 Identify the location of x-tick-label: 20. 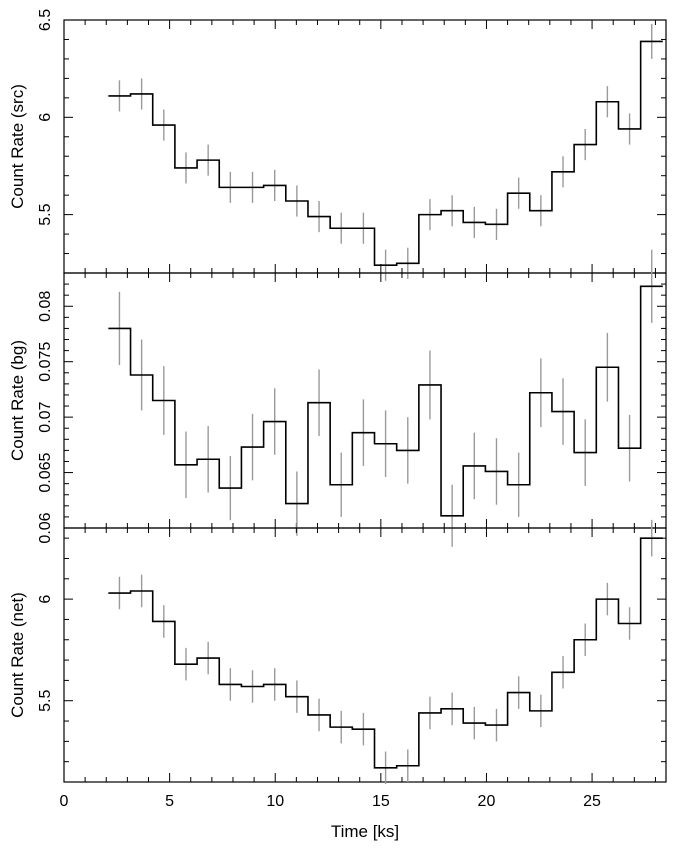
(487, 801).